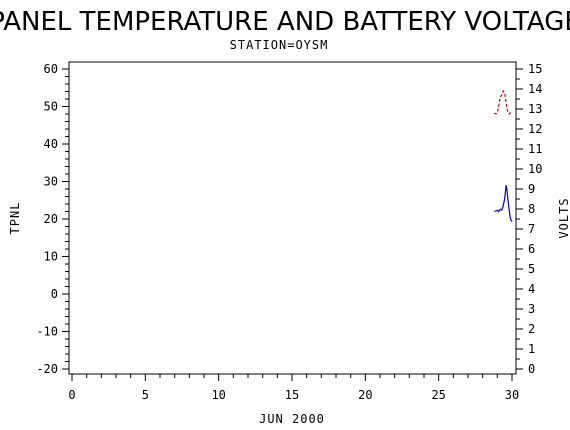 The image size is (570, 430). Describe the element at coordinates (503, 203) in the screenshot. I see `series-line-tpnl` at that location.